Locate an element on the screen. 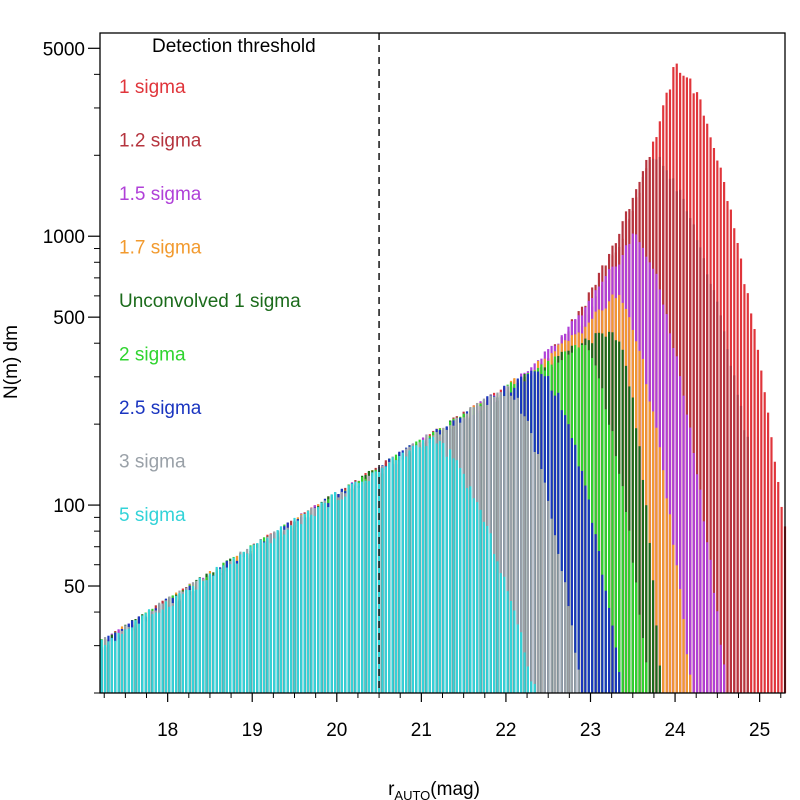  x-tick-label: 21 is located at coordinates (421, 730).